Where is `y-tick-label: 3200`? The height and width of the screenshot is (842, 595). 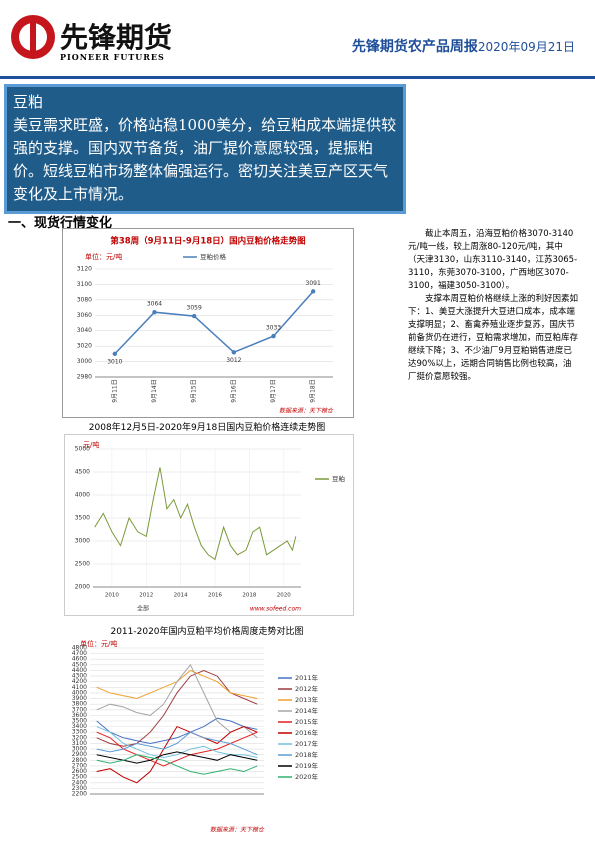 y-tick-label: 3200 is located at coordinates (79, 737).